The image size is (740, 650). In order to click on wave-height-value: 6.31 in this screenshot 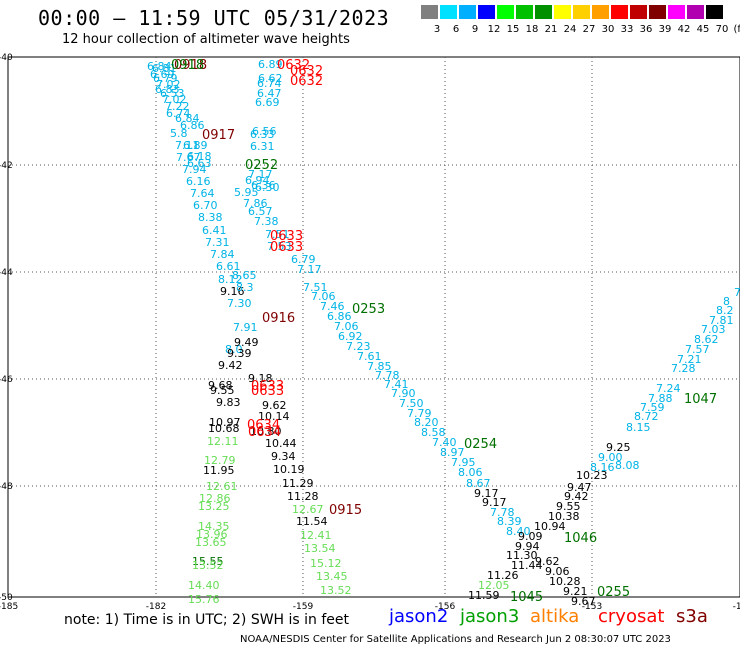, I will do `click(262, 146)`.